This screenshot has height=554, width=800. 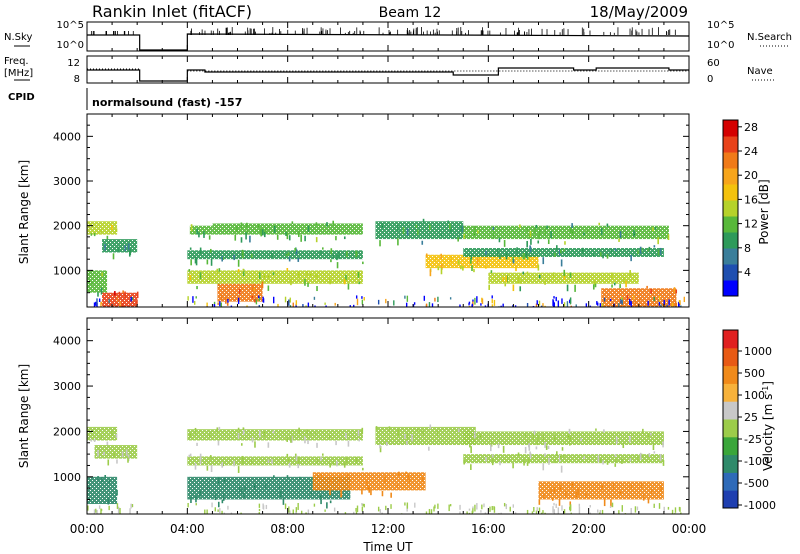 What do you see at coordinates (751, 417) in the screenshot?
I see `colorbar-tick-label: 25` at bounding box center [751, 417].